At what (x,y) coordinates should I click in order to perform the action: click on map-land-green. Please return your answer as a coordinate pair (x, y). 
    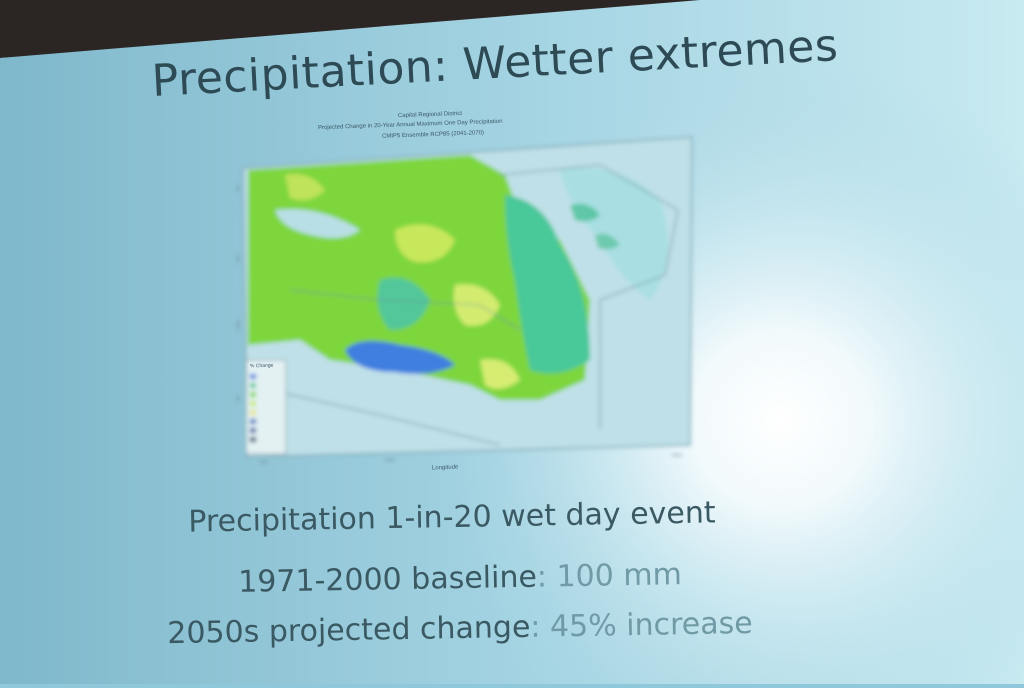
    Looking at the image, I should click on (419, 277).